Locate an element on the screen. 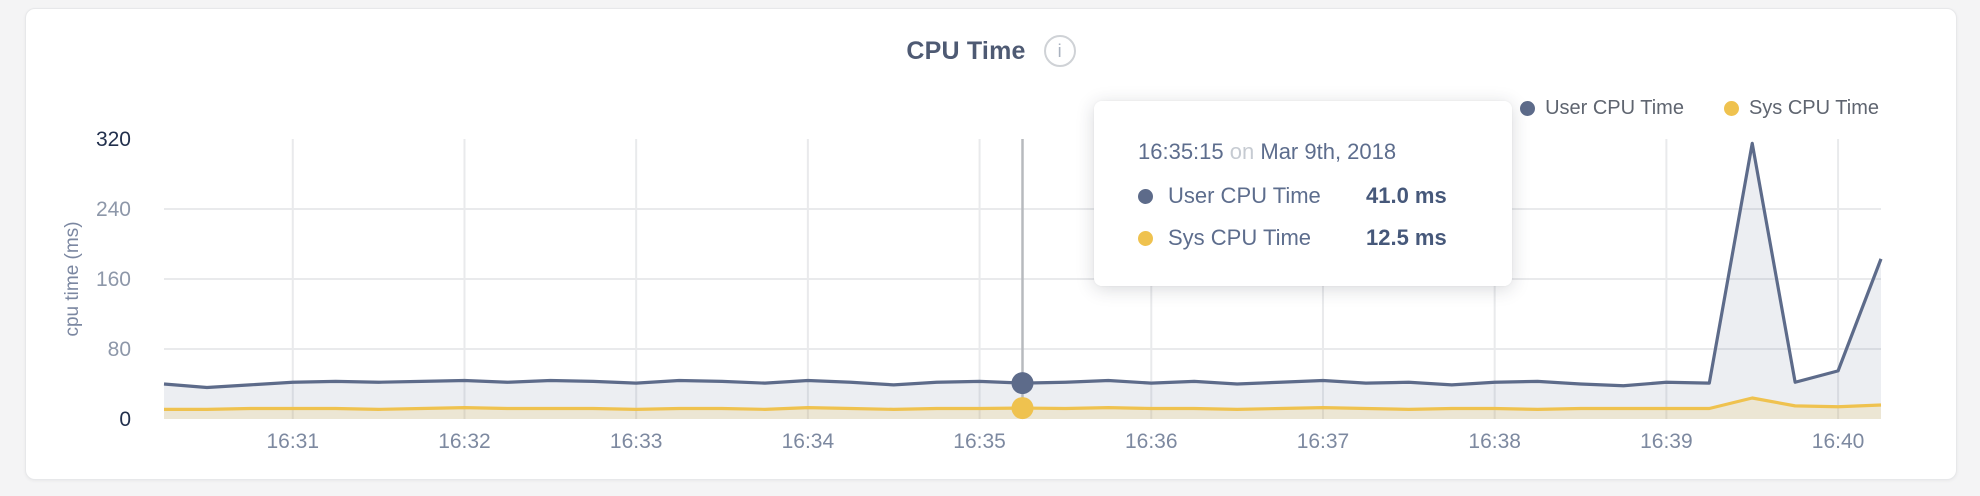 Image resolution: width=1980 pixels, height=496 pixels. x-tick-label: 16:37 is located at coordinates (1323, 441).